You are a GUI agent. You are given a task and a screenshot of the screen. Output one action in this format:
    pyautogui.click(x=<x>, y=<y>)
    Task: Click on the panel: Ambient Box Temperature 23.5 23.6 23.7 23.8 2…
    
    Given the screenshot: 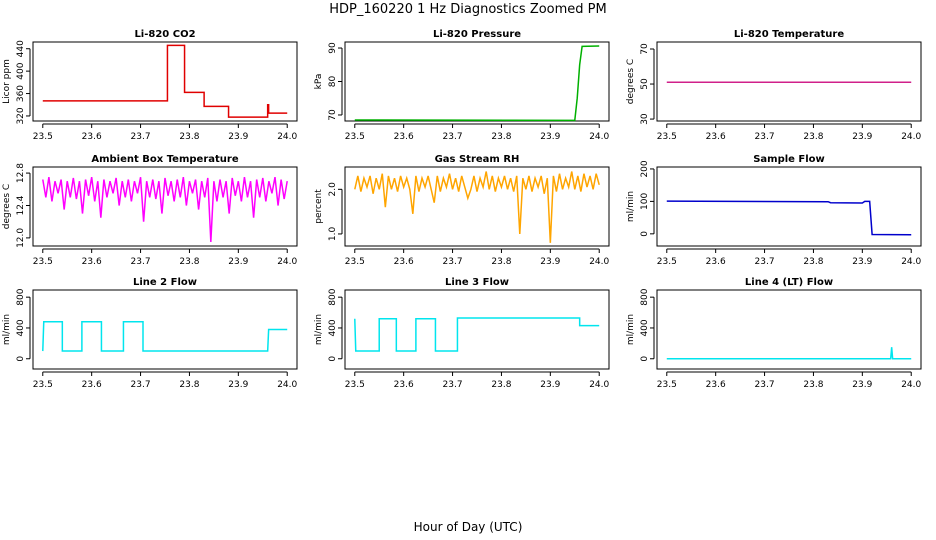 What is the action you would take?
    pyautogui.click(x=150, y=210)
    